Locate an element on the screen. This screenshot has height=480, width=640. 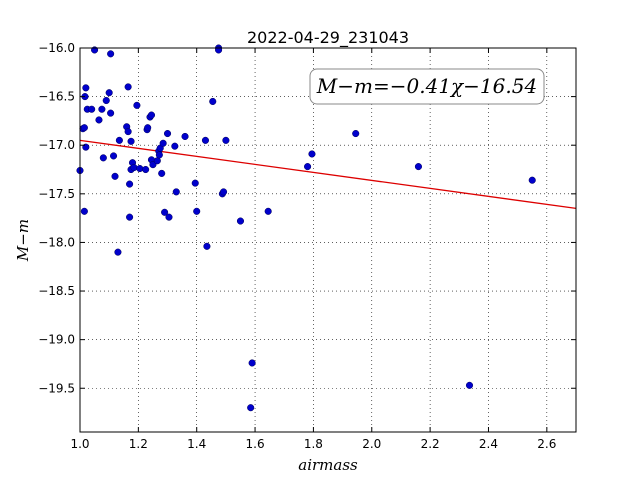
annotation-box is located at coordinates (427, 86).